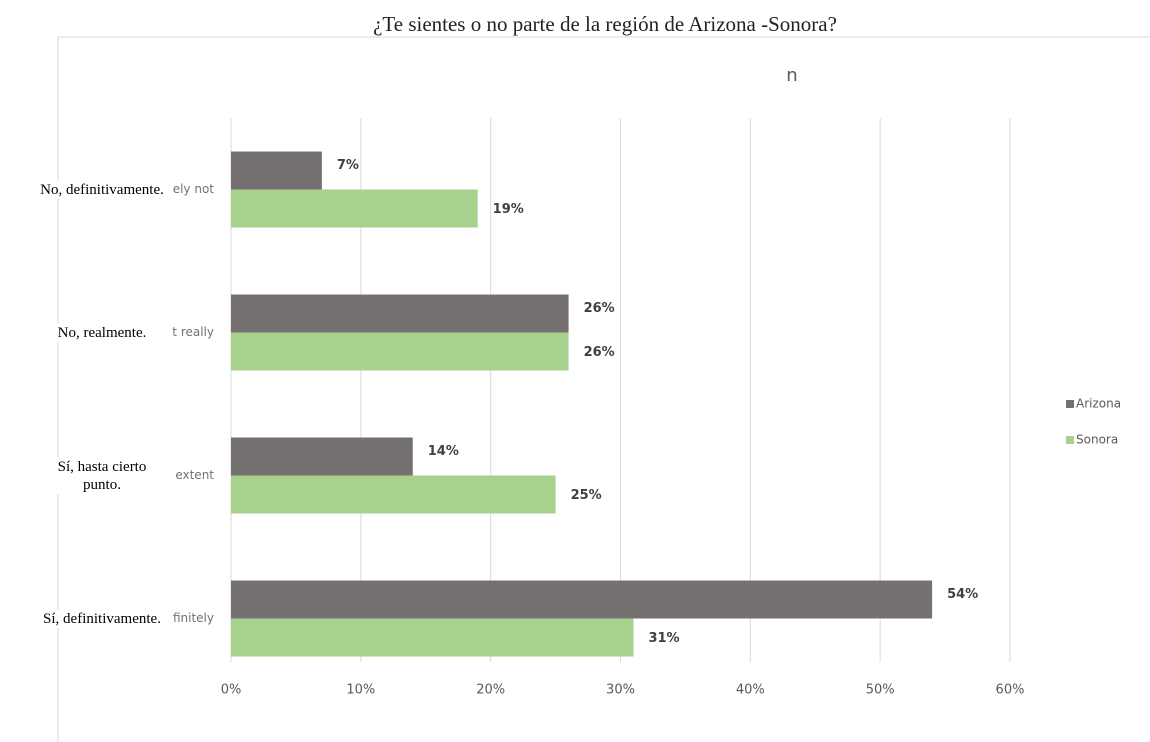 The height and width of the screenshot is (742, 1150). I want to click on partial-category-label: extent, so click(194, 475).